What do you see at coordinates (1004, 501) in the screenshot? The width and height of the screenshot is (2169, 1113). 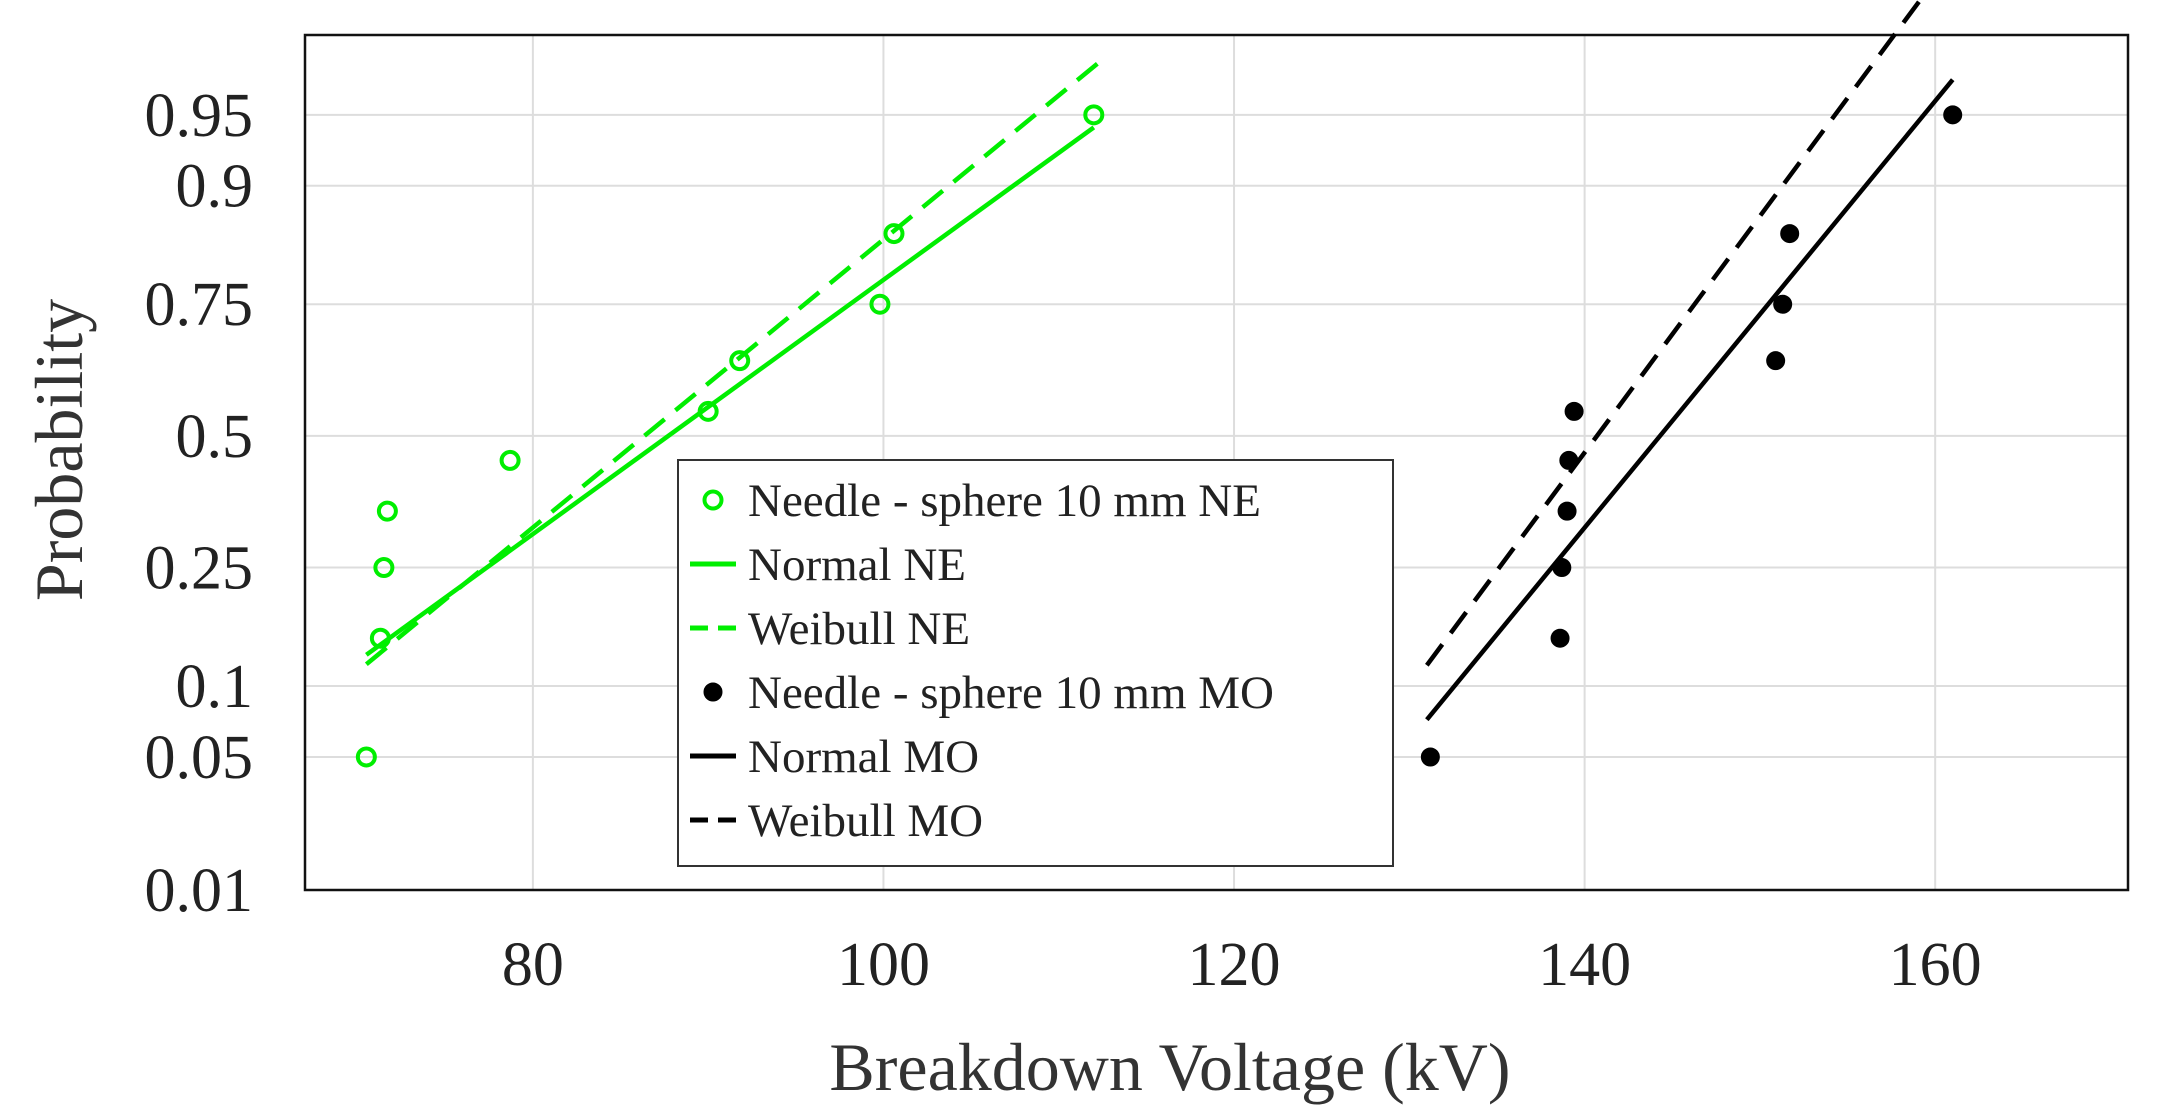 I see `legend-entry-label: Needle - sphere 10 mm NE` at bounding box center [1004, 501].